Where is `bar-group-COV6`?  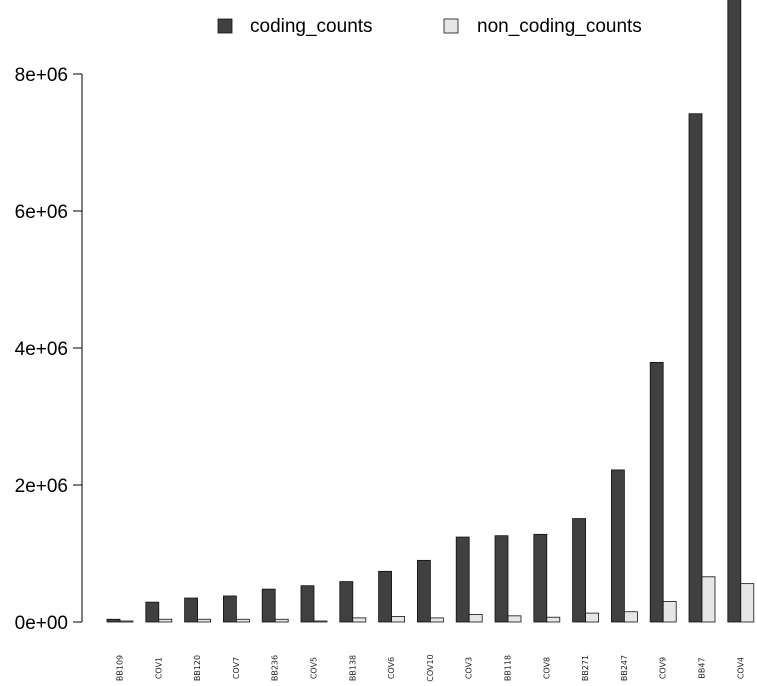
bar-group-COV6 is located at coordinates (392, 596).